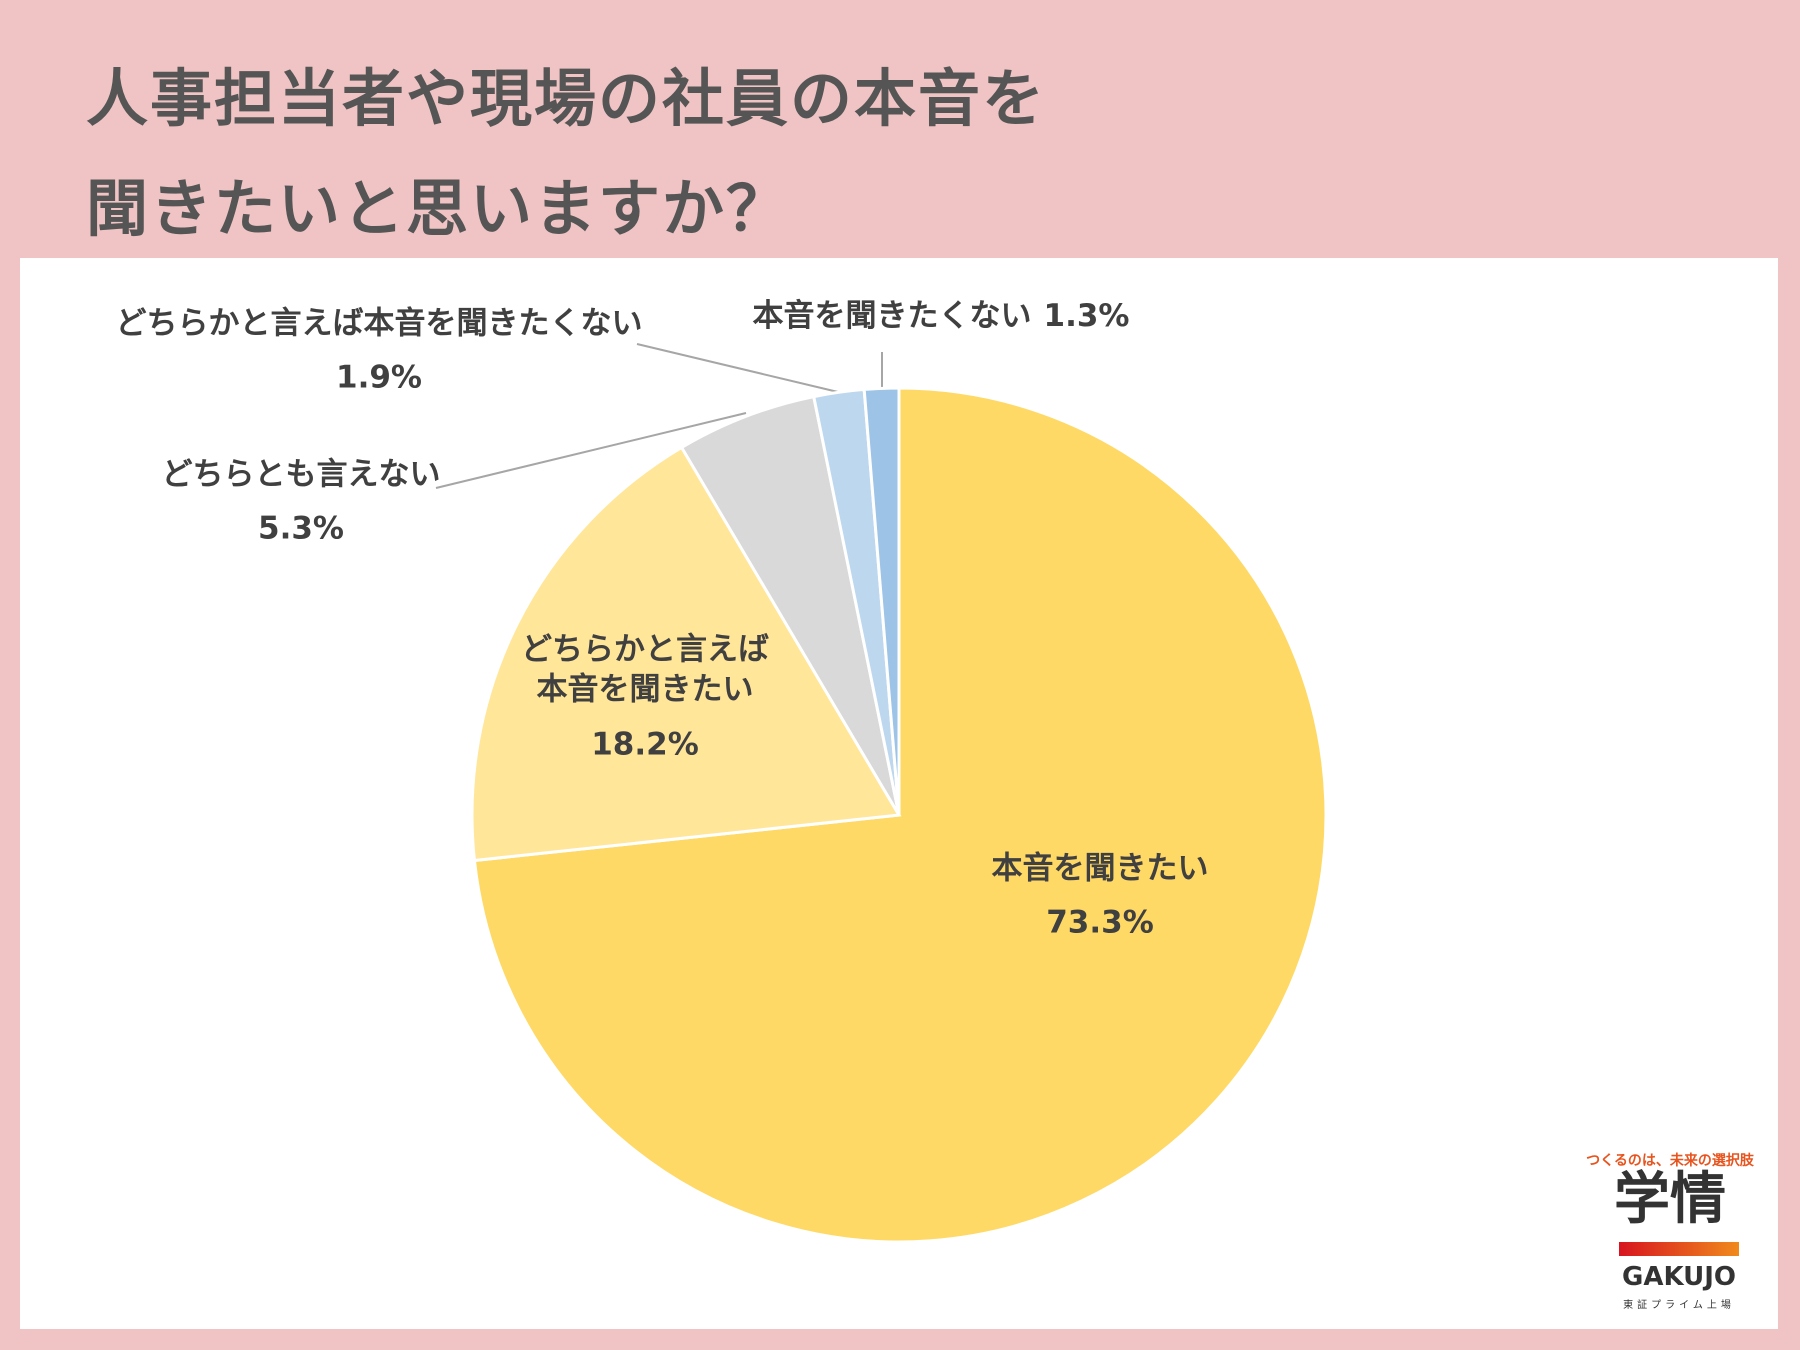 The width and height of the screenshot is (1800, 1350). Describe the element at coordinates (1679, 1249) in the screenshot. I see `logo-bar` at that location.